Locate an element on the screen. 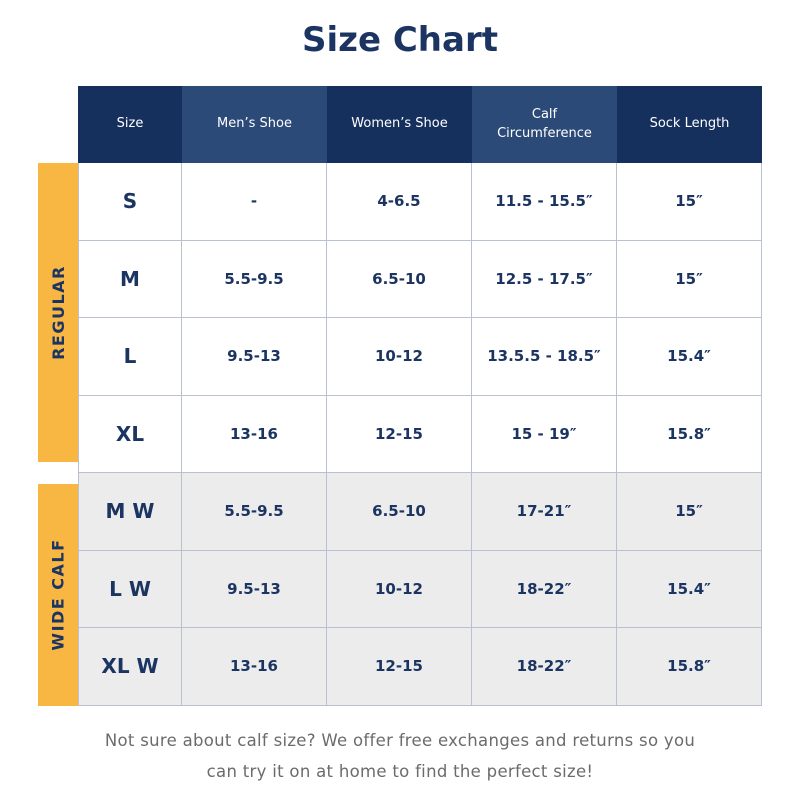 This screenshot has height=800, width=800. column-header: Calf Circumference is located at coordinates (544, 124).